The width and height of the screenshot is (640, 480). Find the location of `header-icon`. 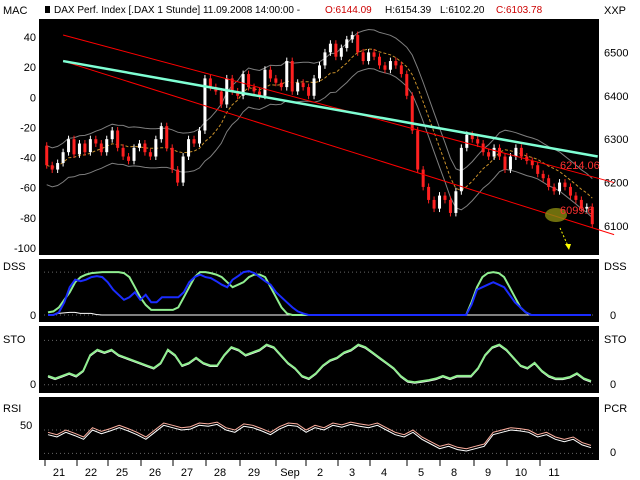

header-icon is located at coordinates (47, 9).